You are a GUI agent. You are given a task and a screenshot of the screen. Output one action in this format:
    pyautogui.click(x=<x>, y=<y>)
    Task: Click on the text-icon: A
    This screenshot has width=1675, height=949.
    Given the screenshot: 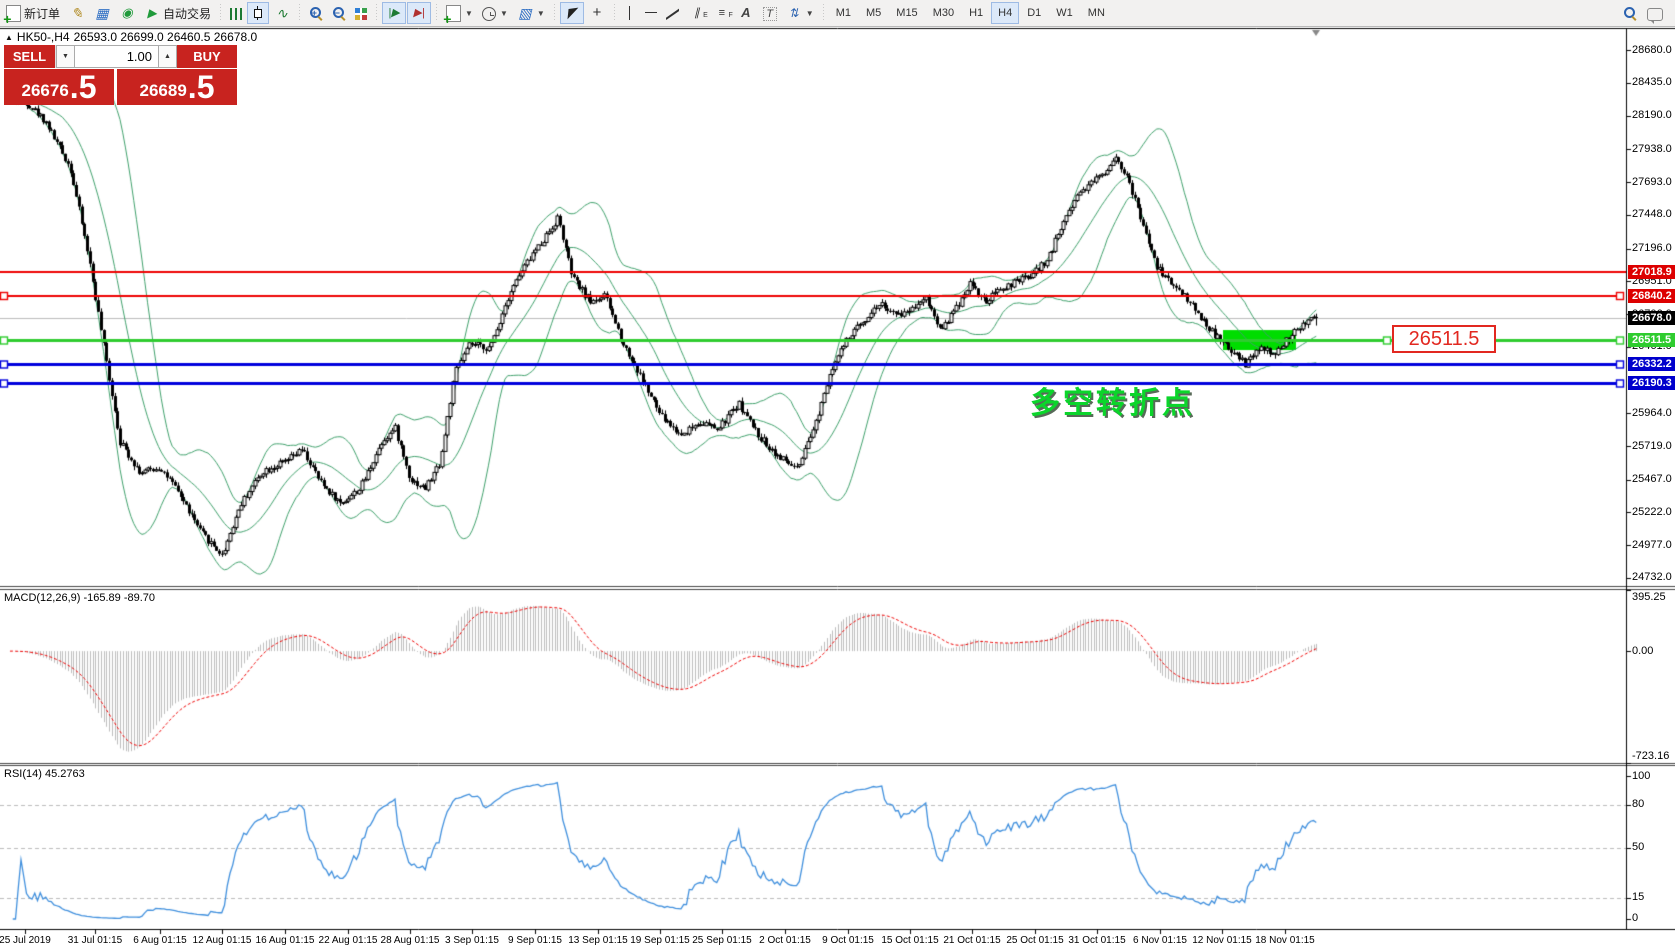 What is the action you would take?
    pyautogui.click(x=746, y=12)
    